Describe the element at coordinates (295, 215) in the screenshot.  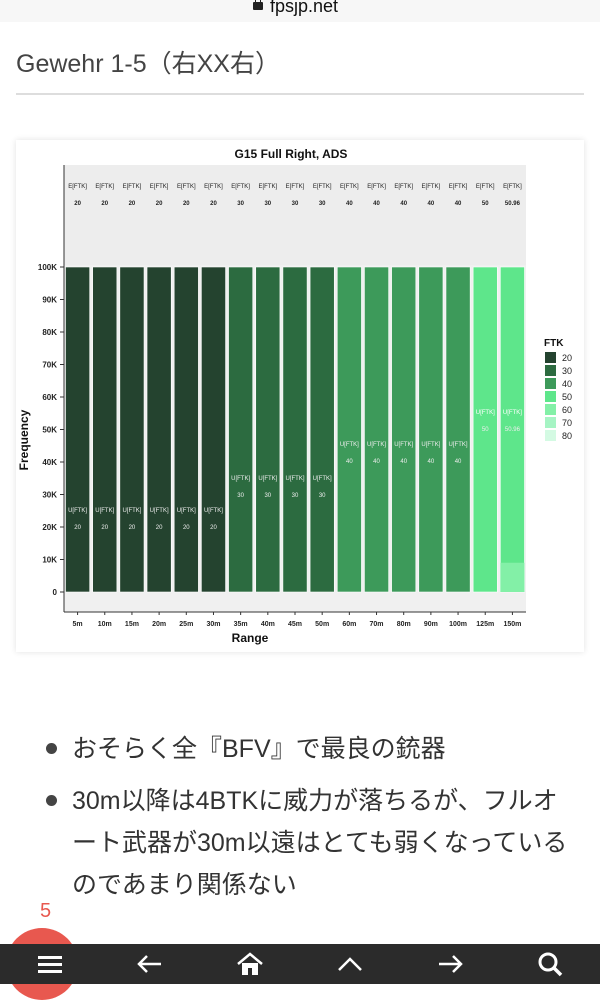
I see `annotation-band` at that location.